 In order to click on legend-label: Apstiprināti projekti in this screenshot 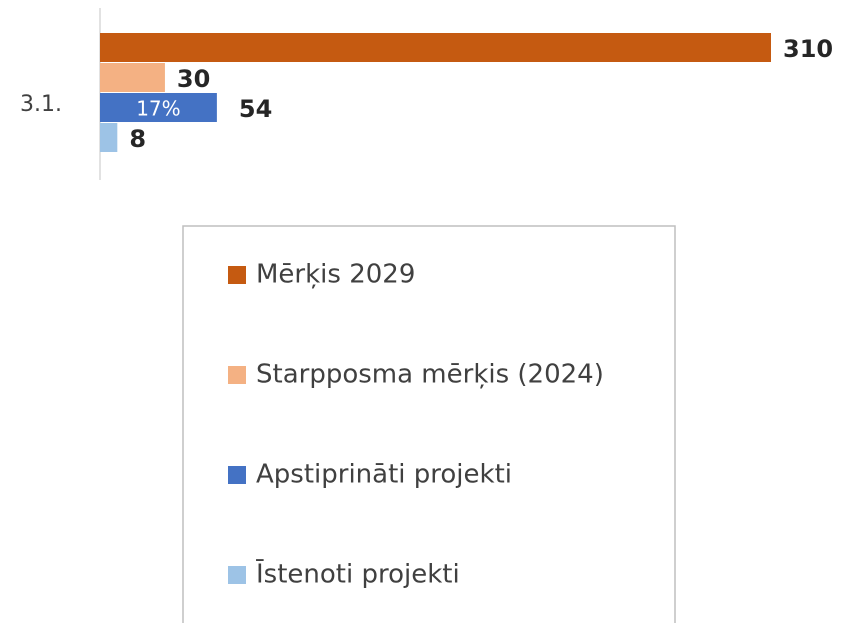, I will do `click(384, 475)`.